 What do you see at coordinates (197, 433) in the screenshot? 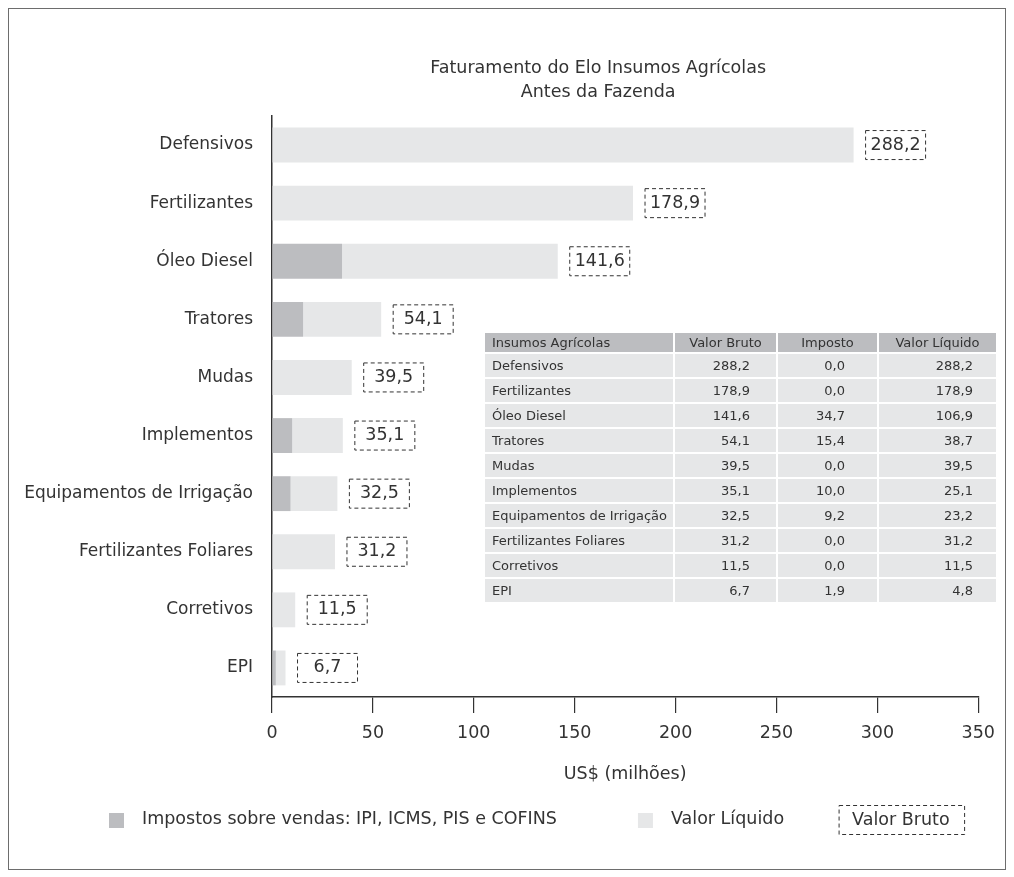
I see `y-tick-label: Implementos` at bounding box center [197, 433].